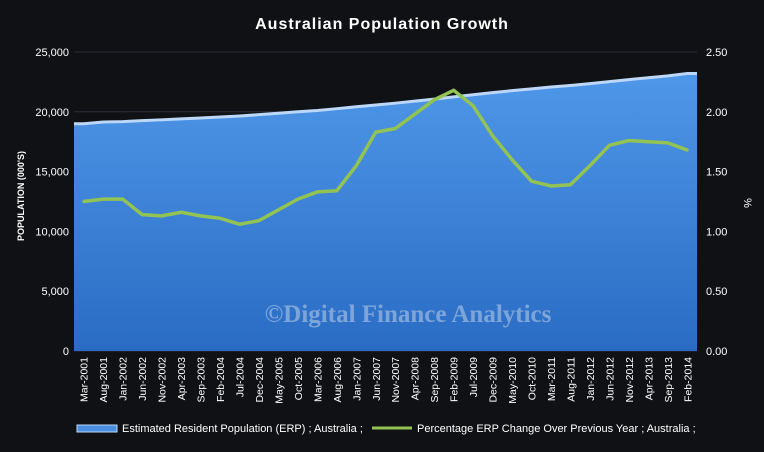 The image size is (764, 452). What do you see at coordinates (533, 378) in the screenshot?
I see `x-tick-label: Oct-2010` at bounding box center [533, 378].